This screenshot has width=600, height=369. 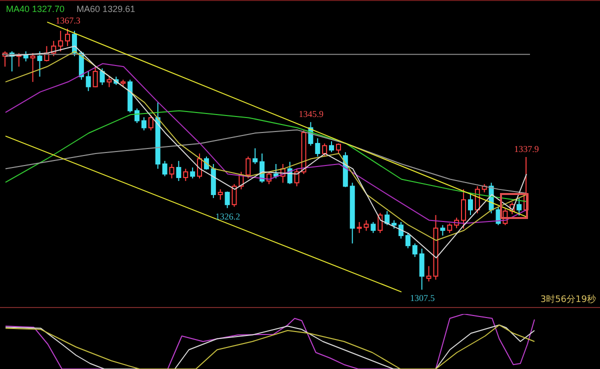 I want to click on text: MA40 1327.70, so click(x=35, y=9).